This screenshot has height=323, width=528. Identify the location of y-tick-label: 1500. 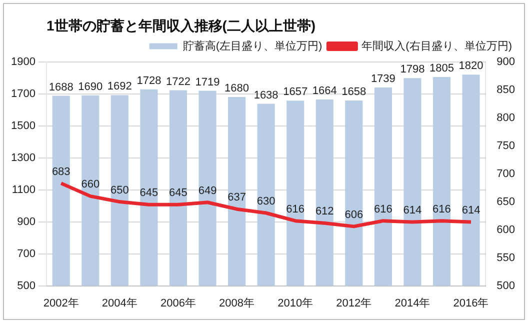
(23, 126).